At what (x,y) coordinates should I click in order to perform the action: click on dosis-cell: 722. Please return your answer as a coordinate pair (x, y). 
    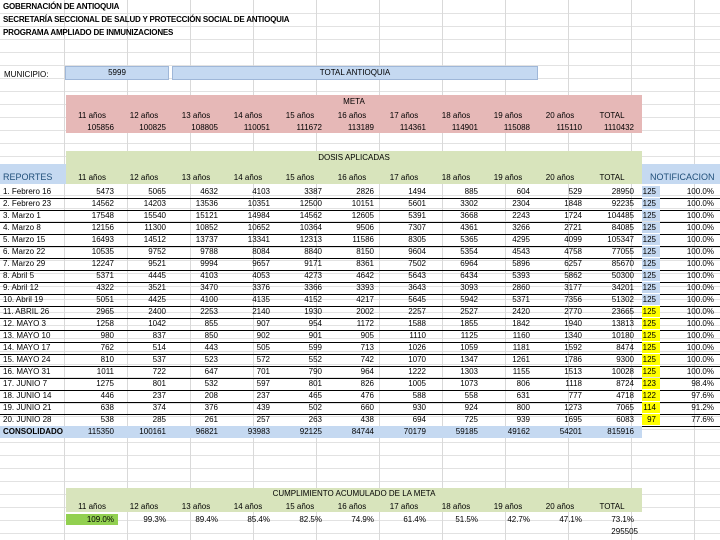
    Looking at the image, I should click on (159, 371).